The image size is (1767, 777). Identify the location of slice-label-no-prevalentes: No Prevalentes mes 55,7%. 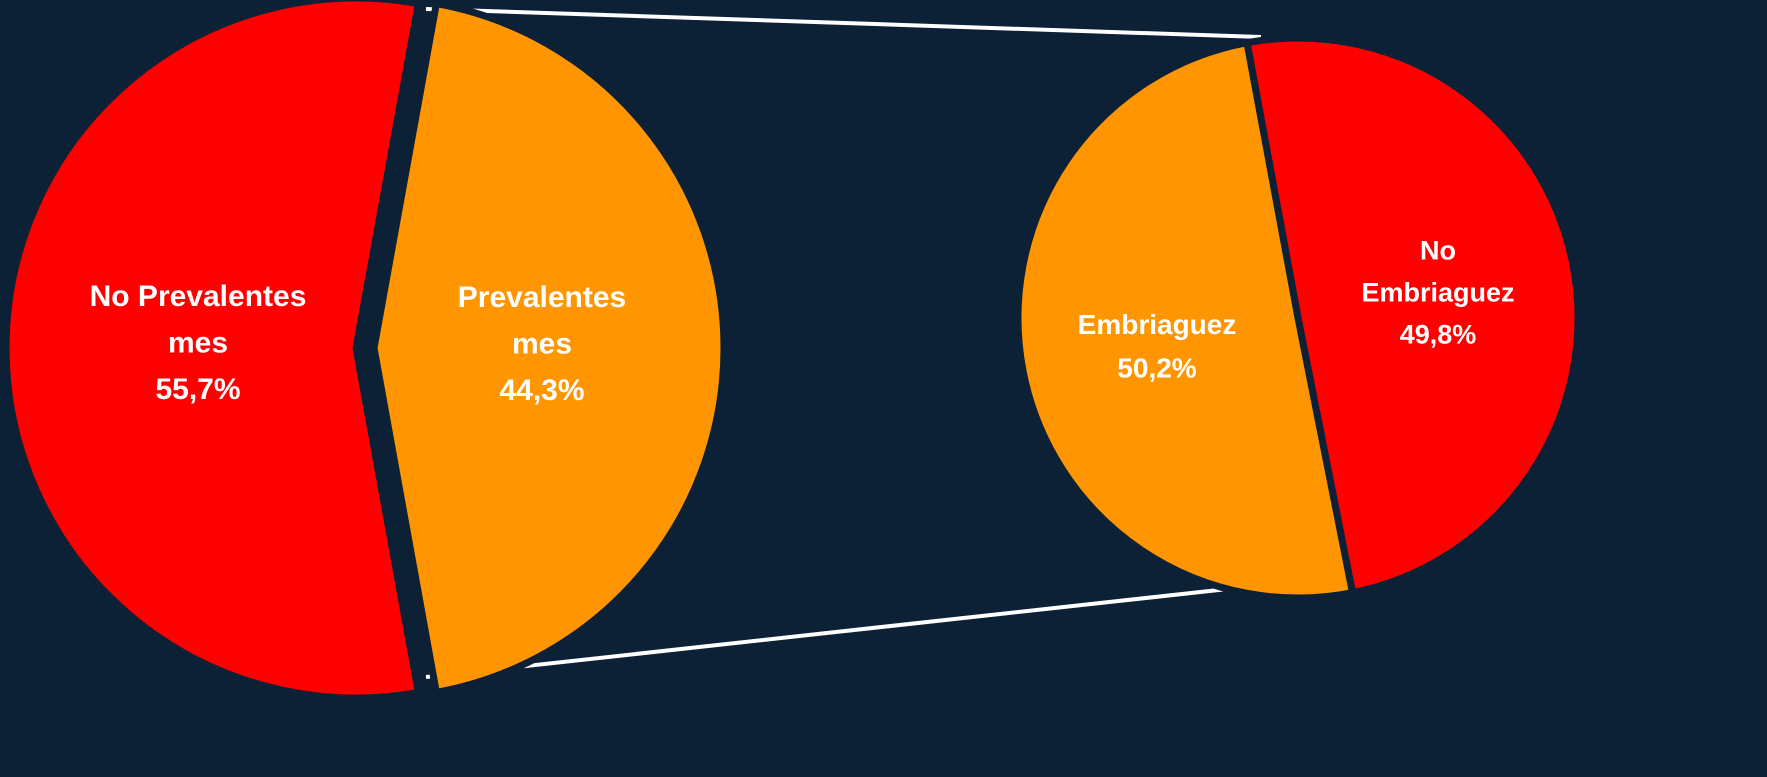
(198, 343).